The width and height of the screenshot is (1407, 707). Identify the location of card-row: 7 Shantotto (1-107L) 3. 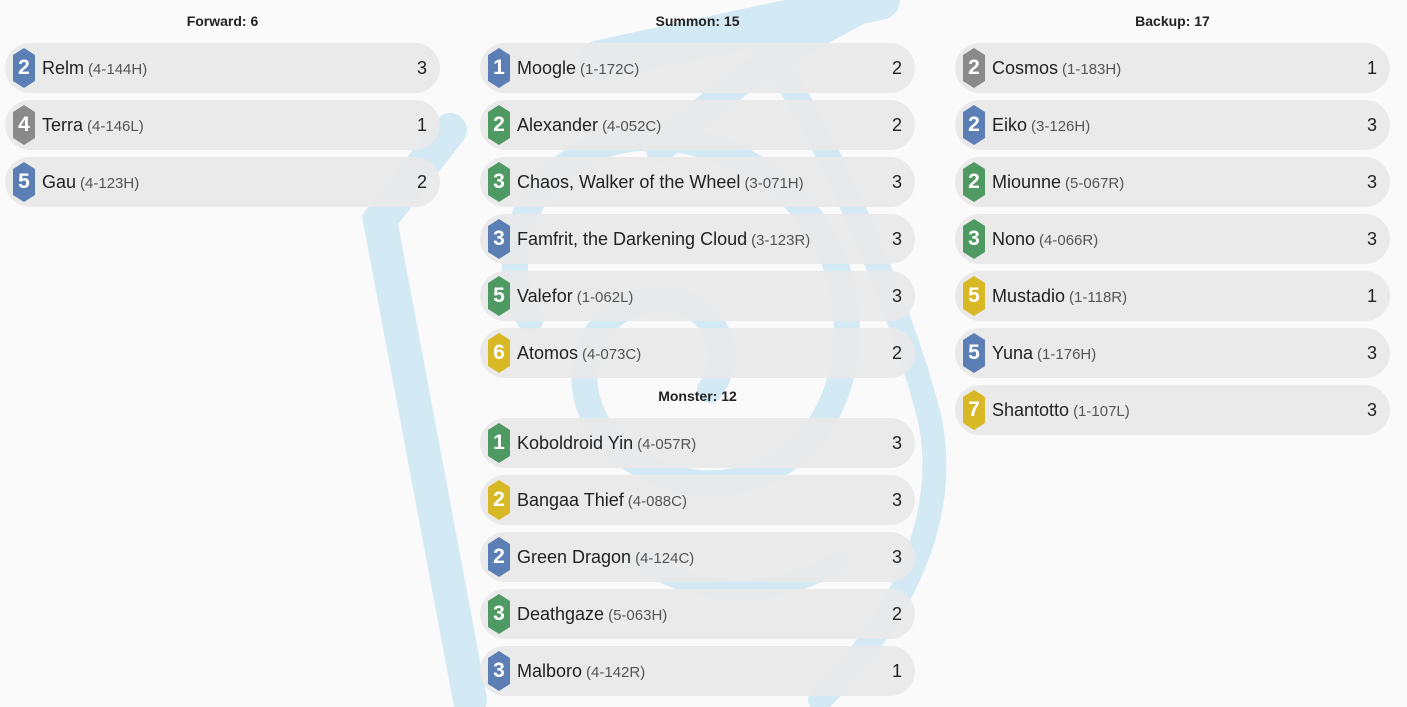
(1172, 410).